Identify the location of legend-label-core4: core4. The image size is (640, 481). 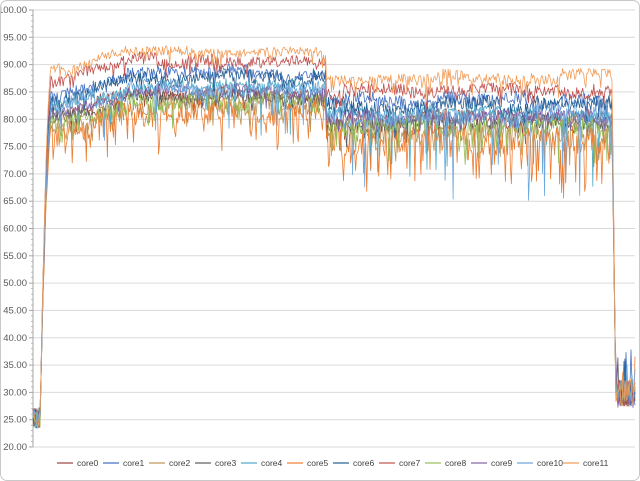
(272, 463).